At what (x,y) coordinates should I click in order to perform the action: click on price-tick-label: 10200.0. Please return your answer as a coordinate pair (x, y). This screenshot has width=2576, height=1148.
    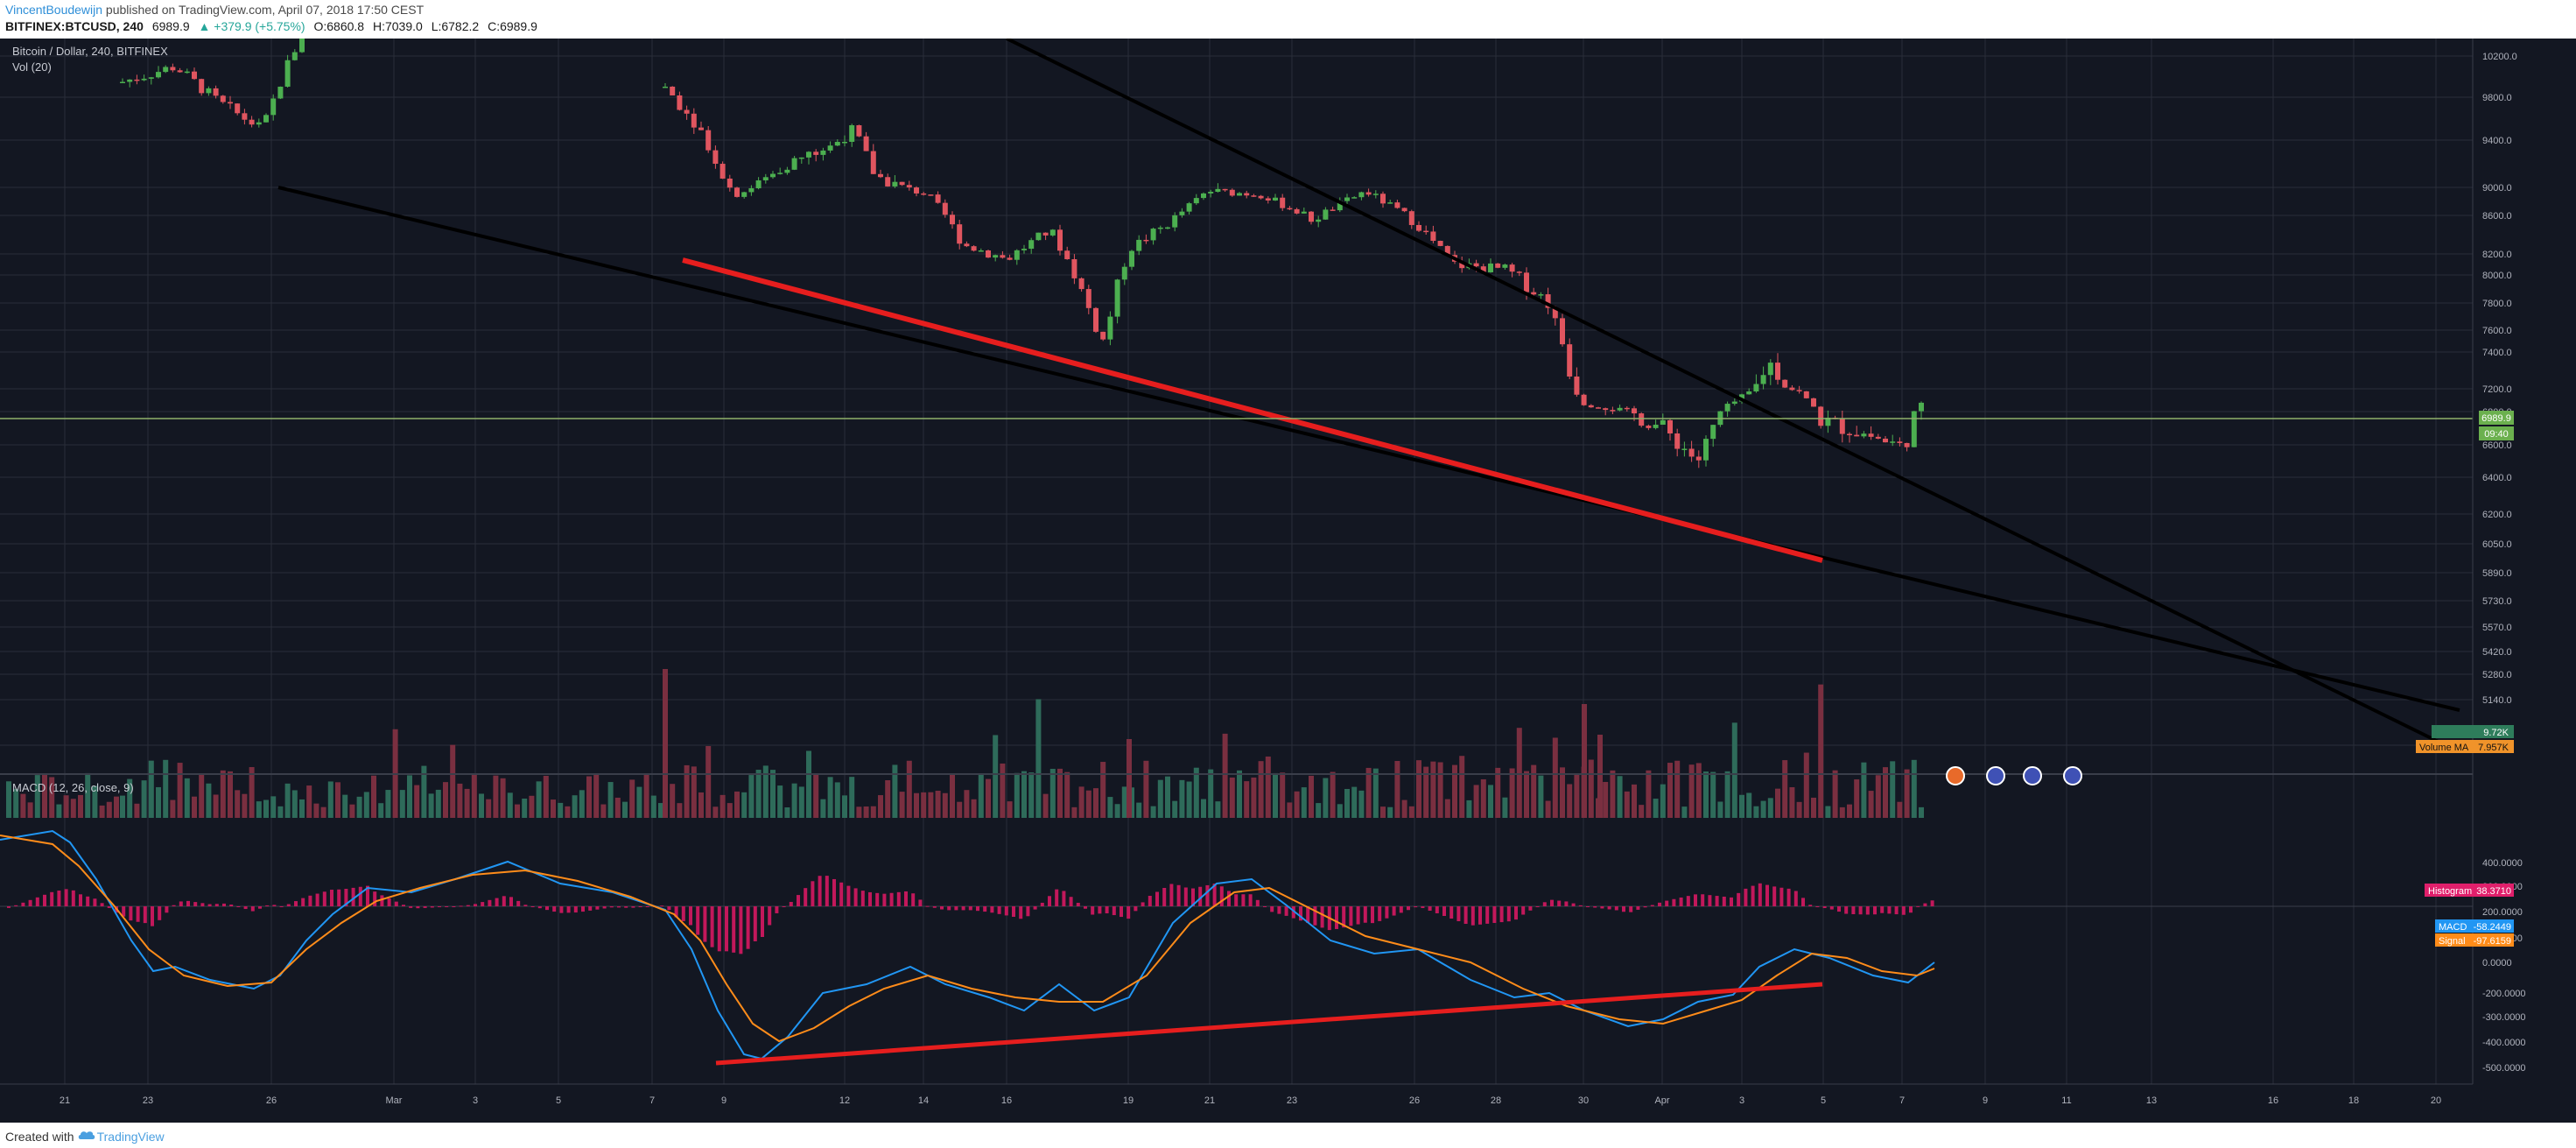
    Looking at the image, I should click on (2499, 57).